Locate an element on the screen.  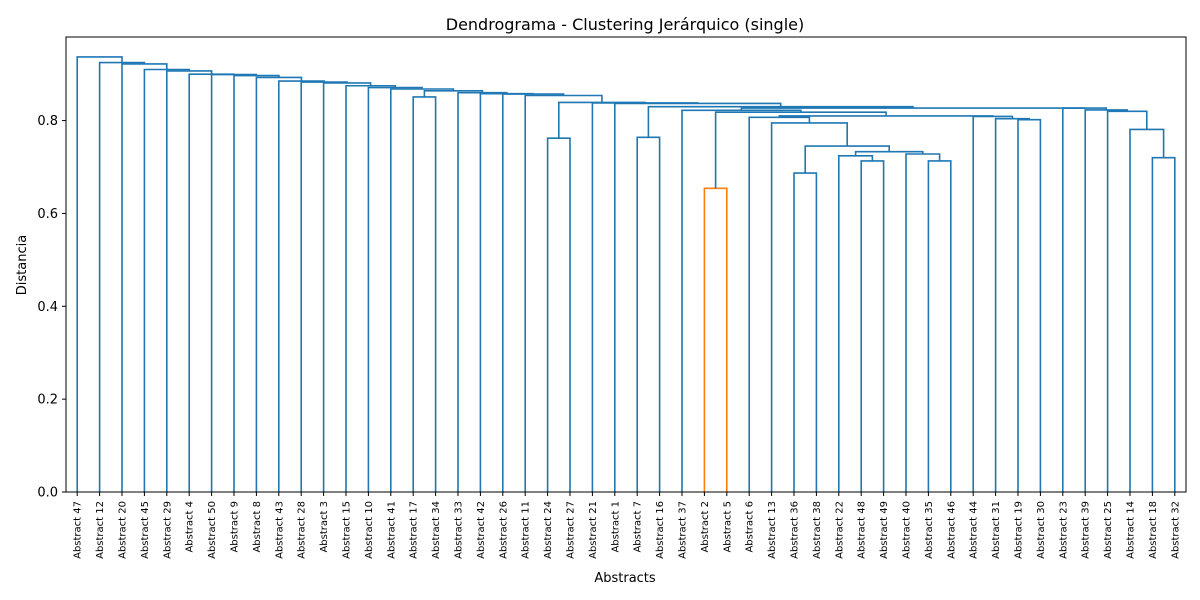
leaf-label-abstract-9: Abstract 9 is located at coordinates (235, 527).